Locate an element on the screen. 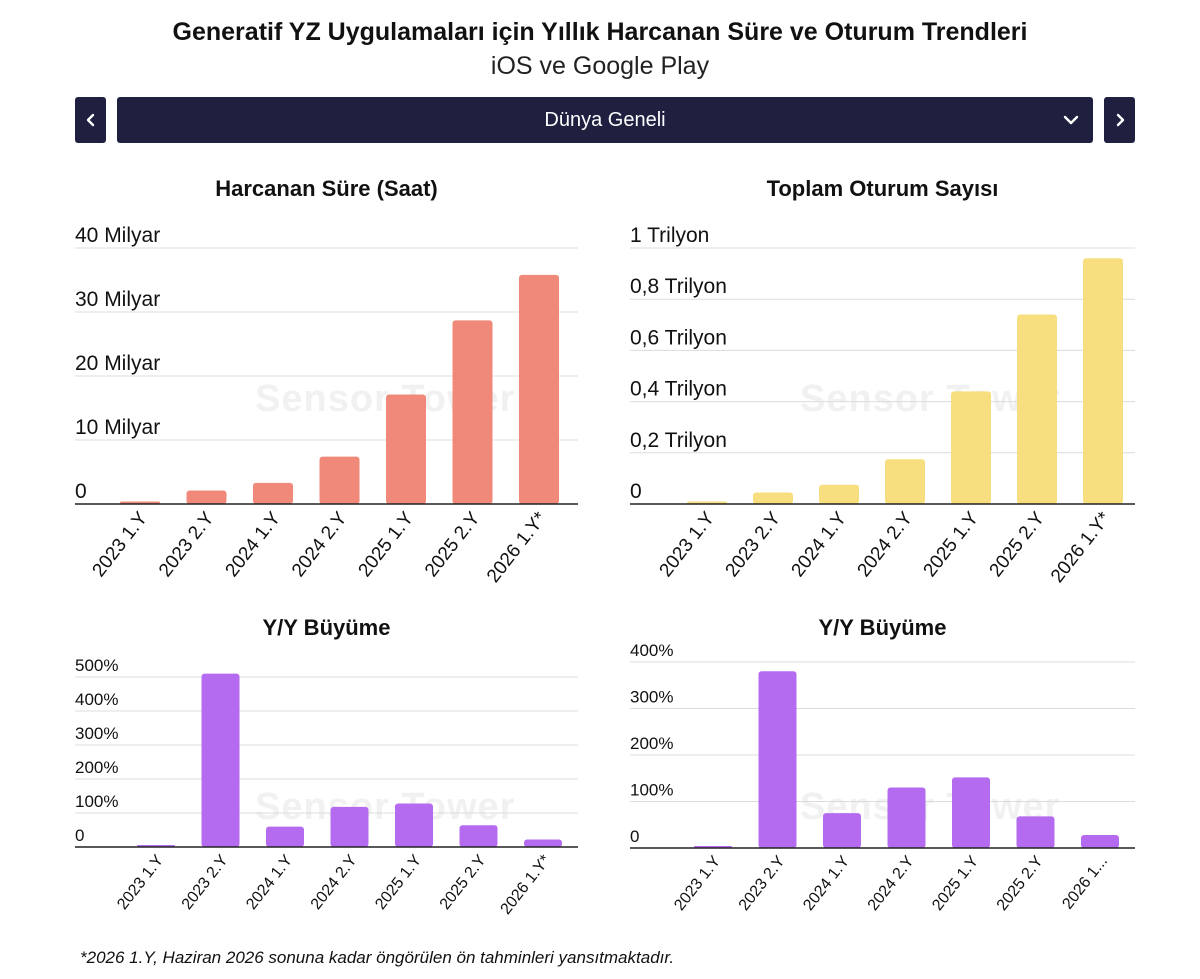  previous-region-button is located at coordinates (90, 120).